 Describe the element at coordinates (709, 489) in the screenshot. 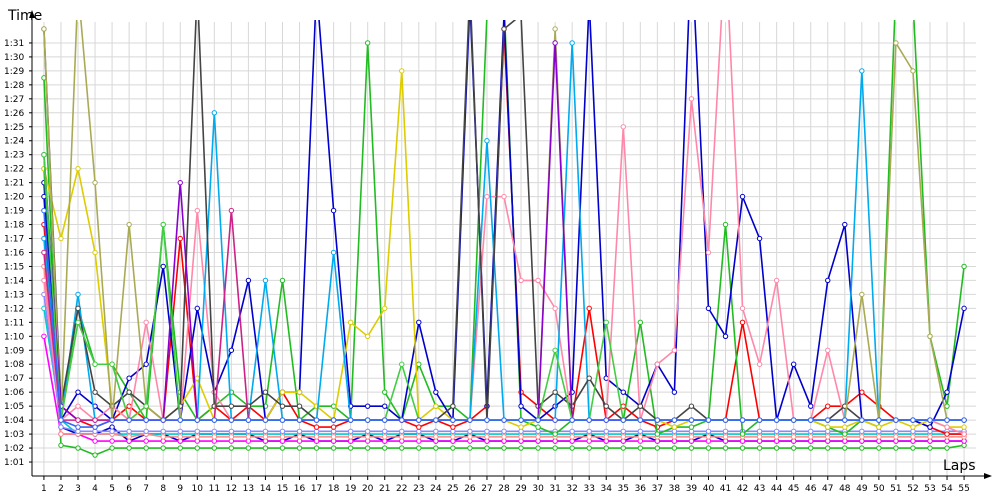

I see `x-tick-label: 40` at that location.